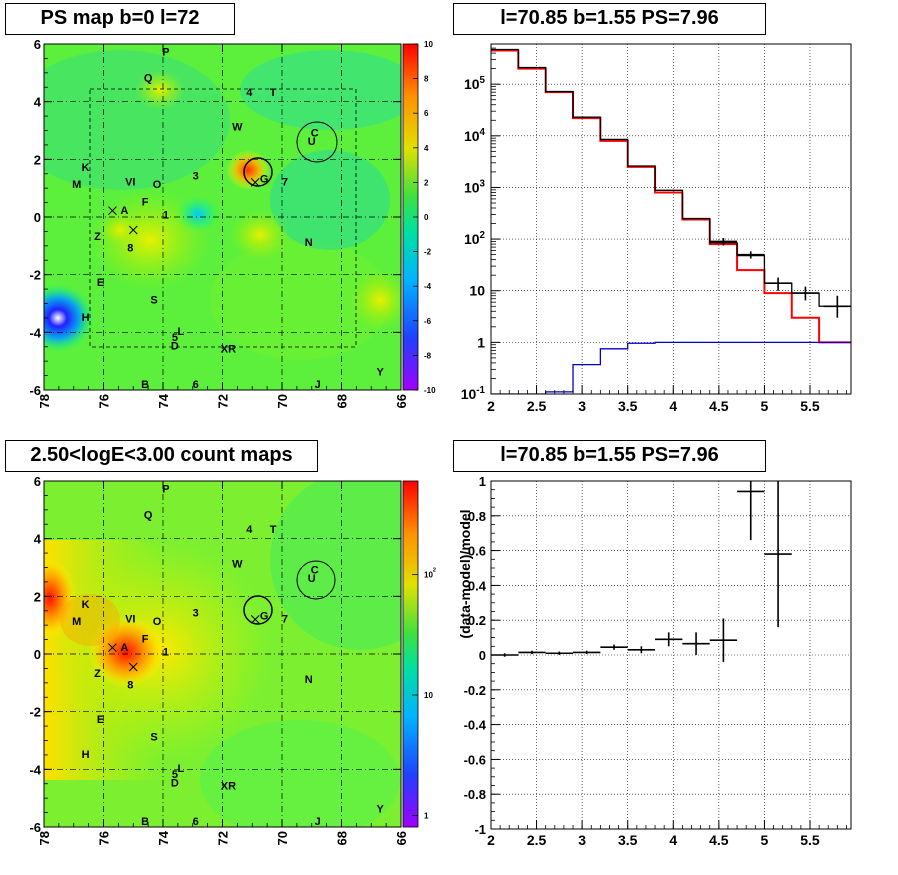 The image size is (898, 875). Describe the element at coordinates (430, 390) in the screenshot. I see `colorbar-tick-label: -10` at that location.